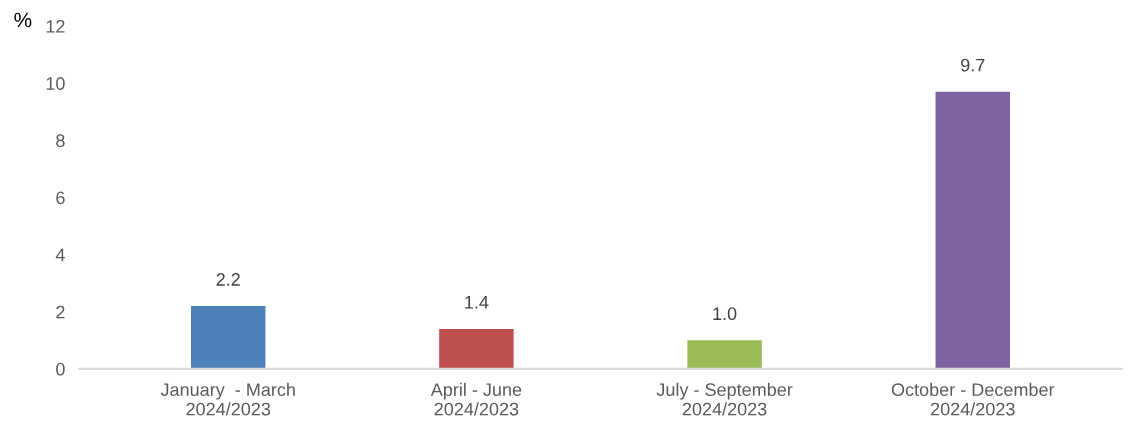  I want to click on y-tick-label: 8, so click(60, 141).